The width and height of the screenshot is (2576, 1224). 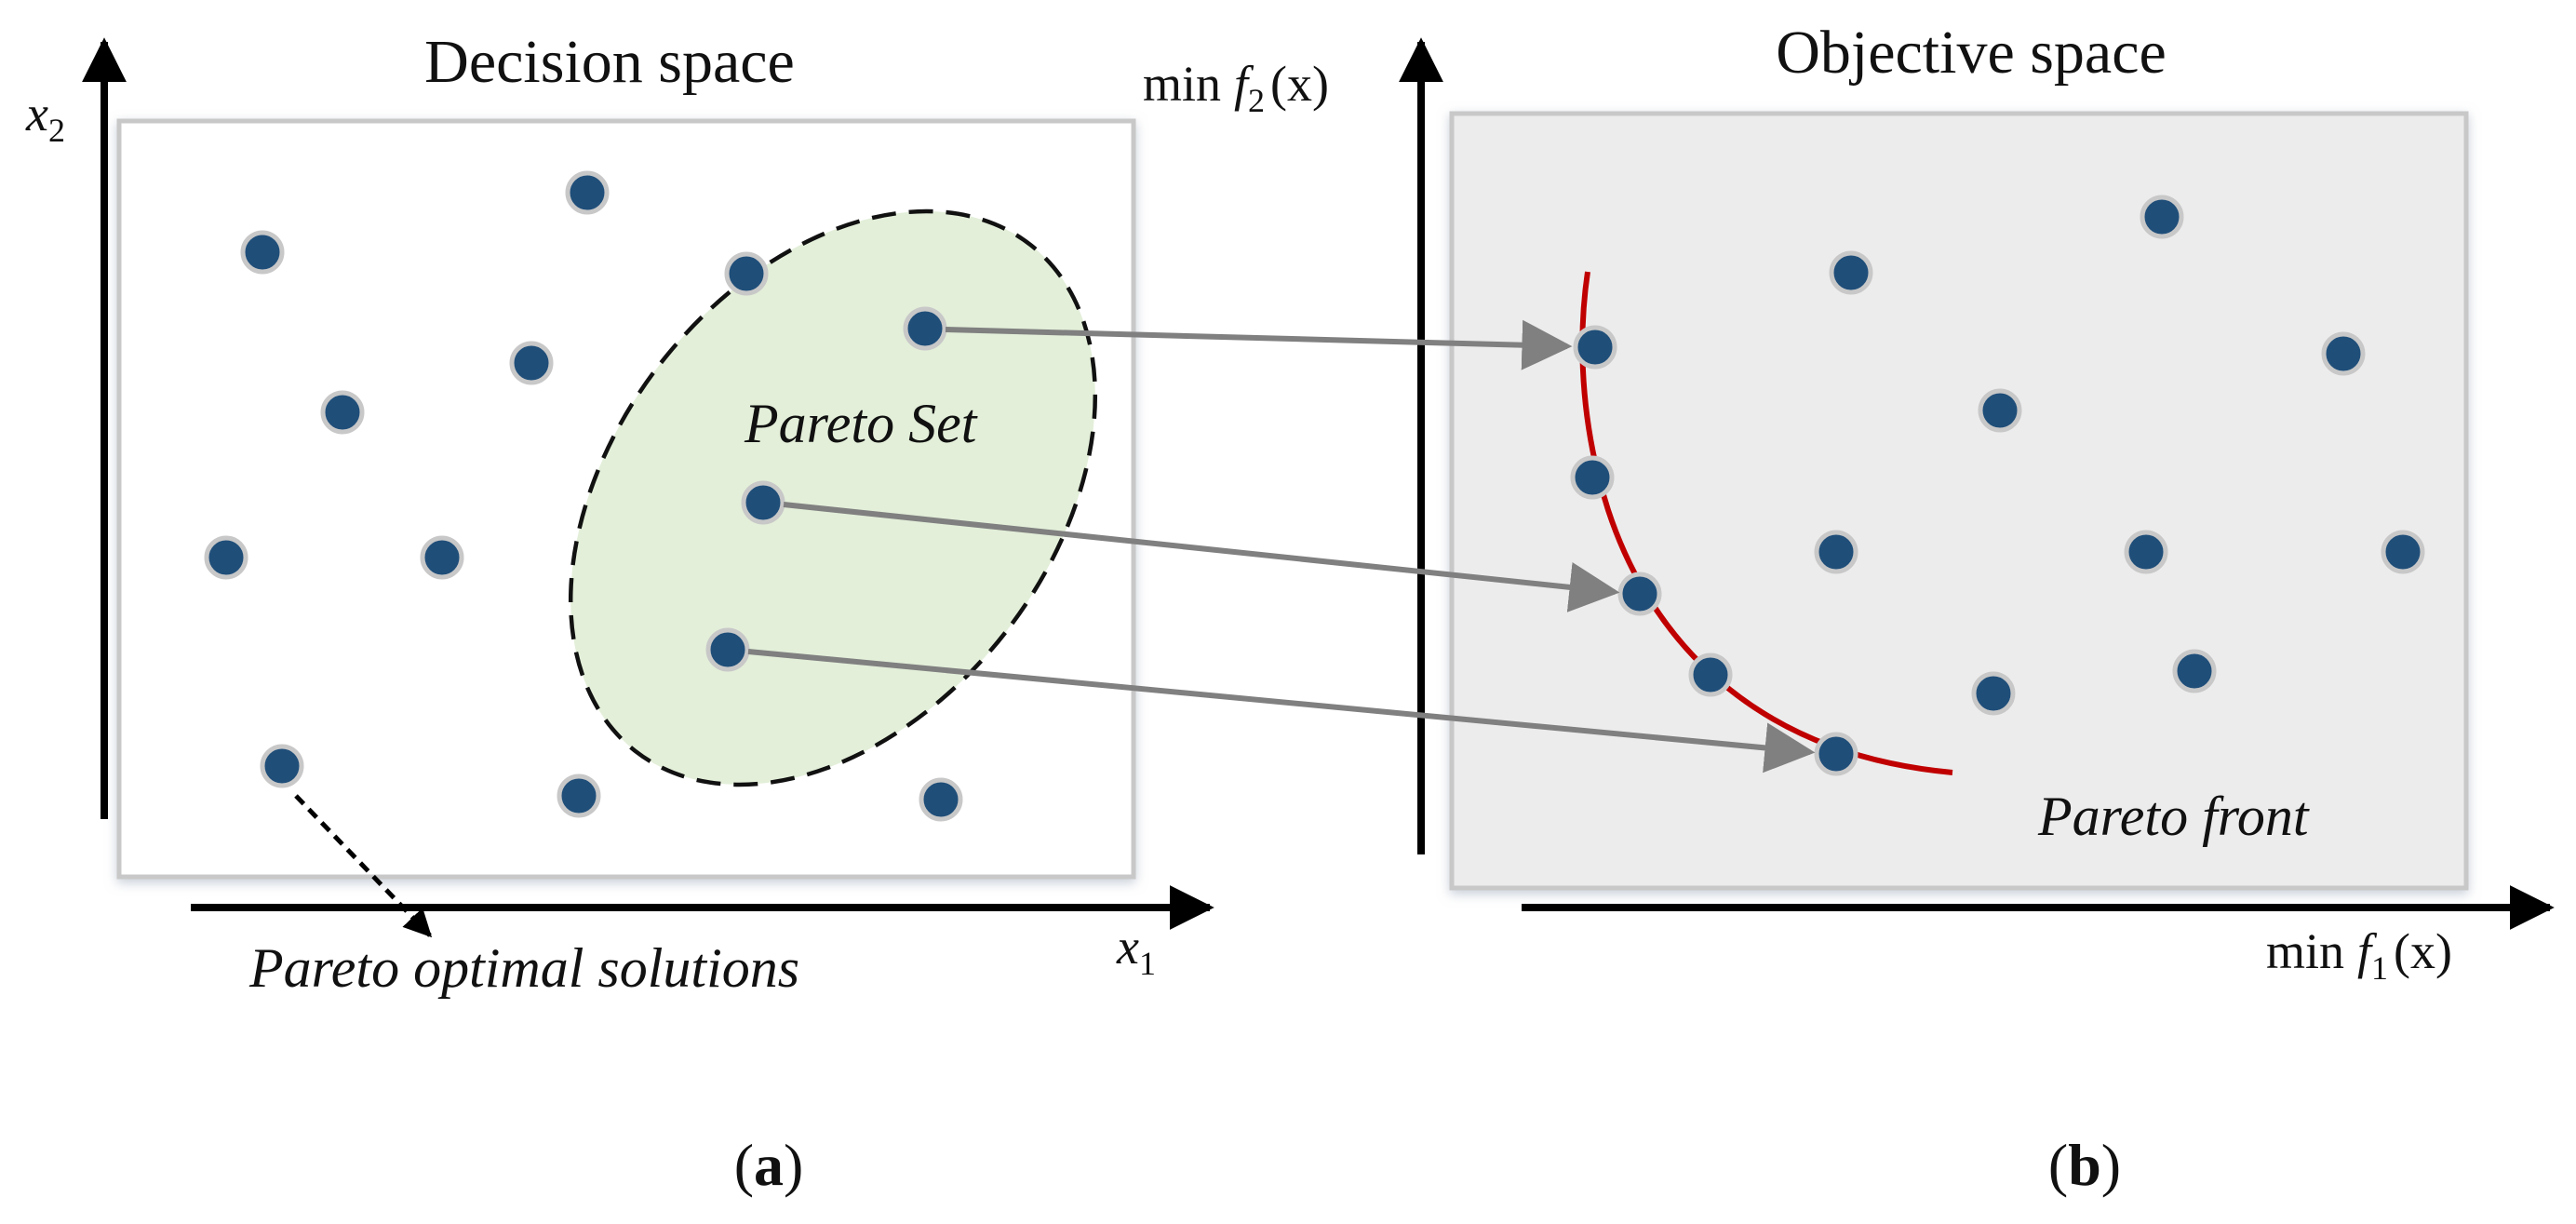 What do you see at coordinates (363, 866) in the screenshot?
I see `pareto-optimal-pointer` at bounding box center [363, 866].